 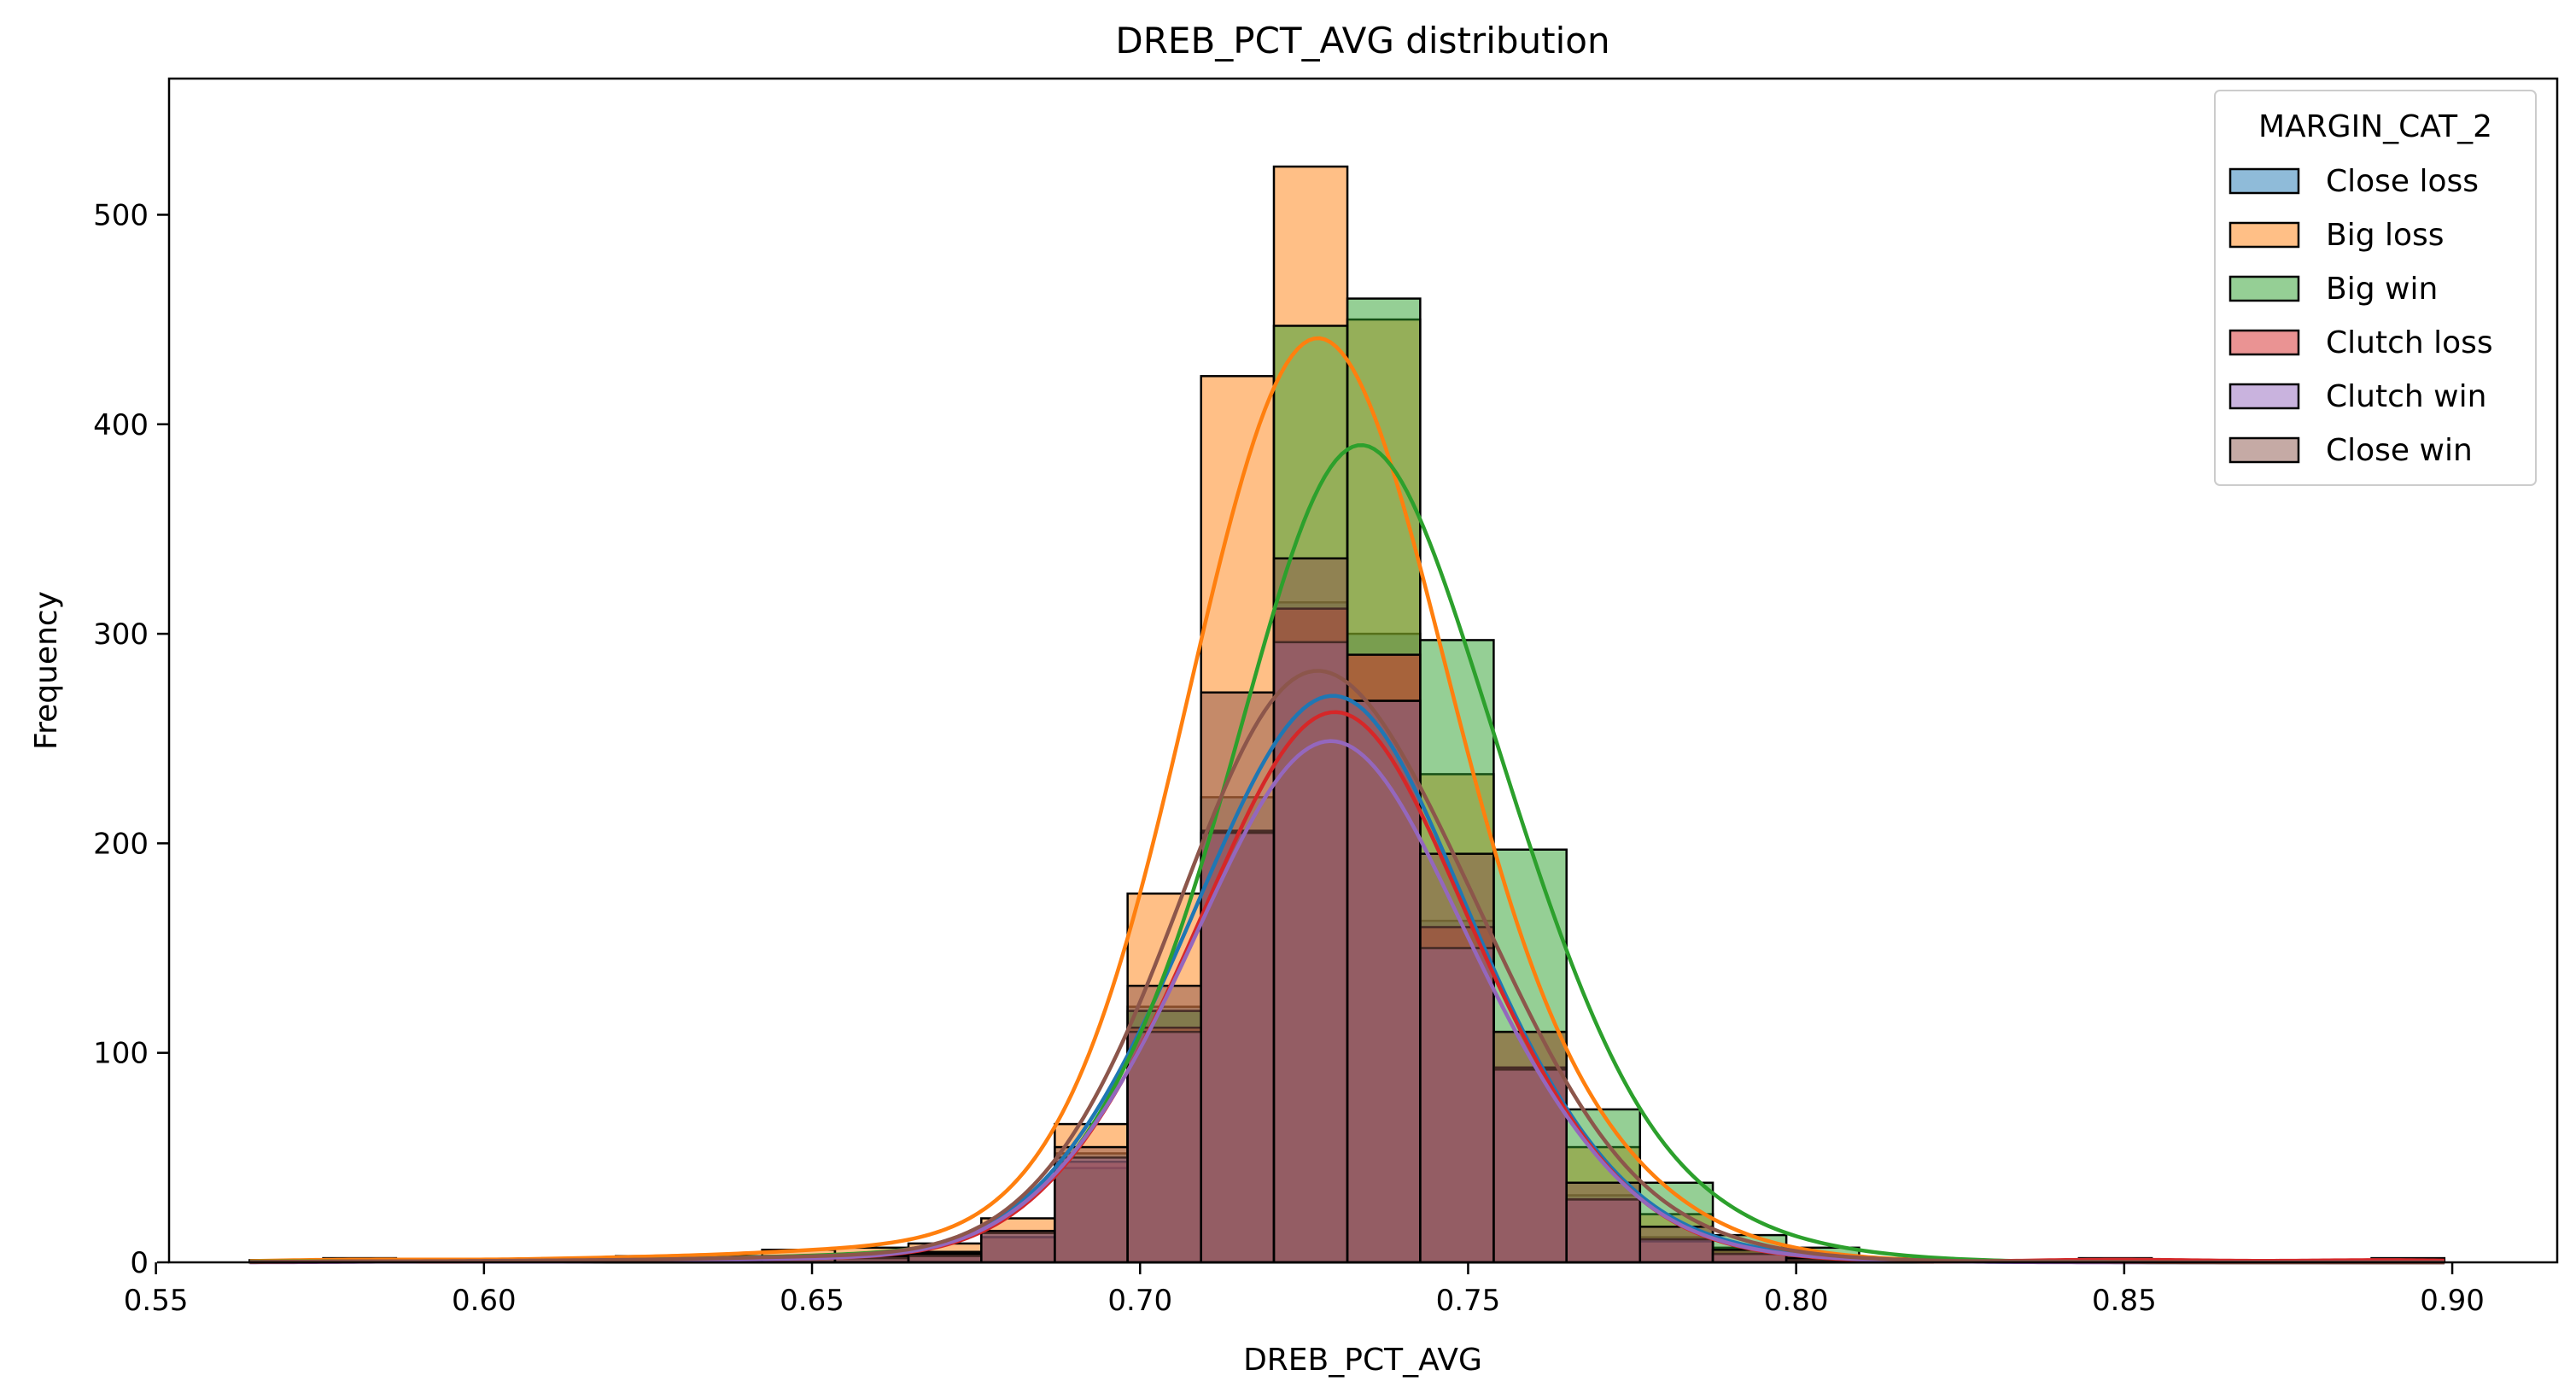 What do you see at coordinates (2264, 450) in the screenshot?
I see `legend-swatch-close-win` at bounding box center [2264, 450].